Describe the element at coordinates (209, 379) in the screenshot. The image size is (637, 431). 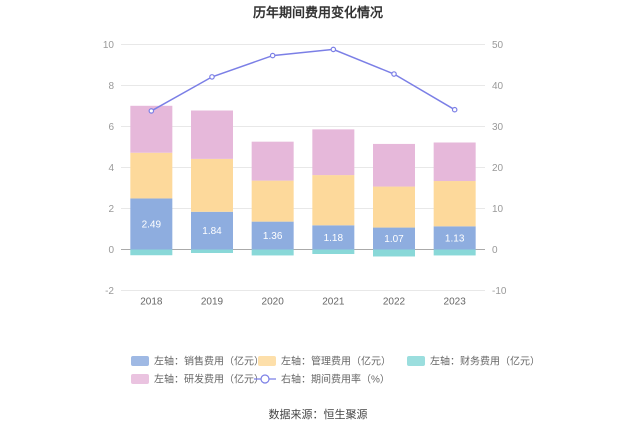
I see `legend-label: 左轴：研发费用（亿元）` at that location.